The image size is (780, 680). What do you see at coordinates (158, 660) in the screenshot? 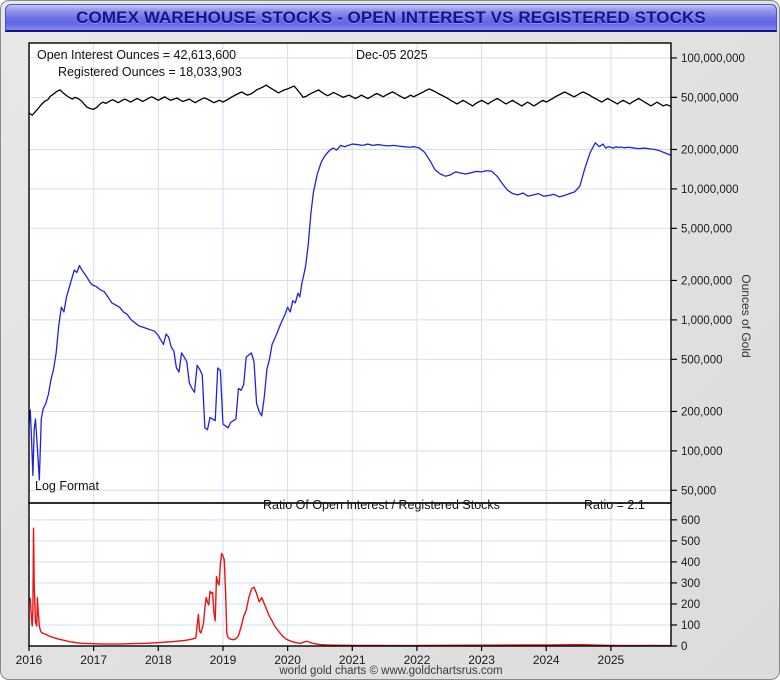
I see `x-tick-label: 2018` at bounding box center [158, 660].